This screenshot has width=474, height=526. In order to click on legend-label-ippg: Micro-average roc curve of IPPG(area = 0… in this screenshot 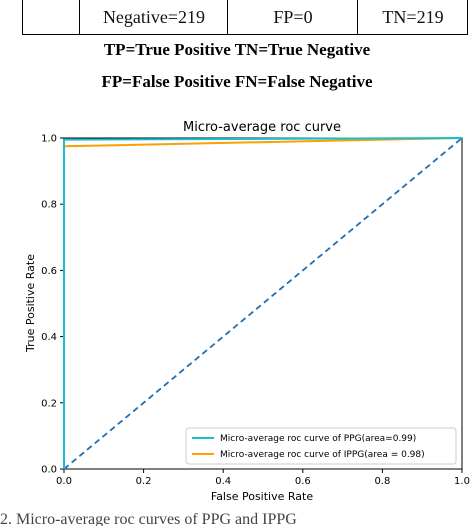, I will do `click(322, 455)`.